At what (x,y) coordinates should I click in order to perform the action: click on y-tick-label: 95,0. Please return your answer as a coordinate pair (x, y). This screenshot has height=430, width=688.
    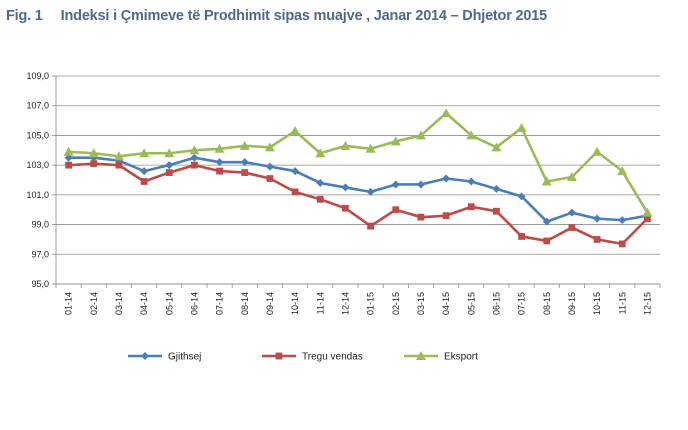
    Looking at the image, I should click on (40, 284).